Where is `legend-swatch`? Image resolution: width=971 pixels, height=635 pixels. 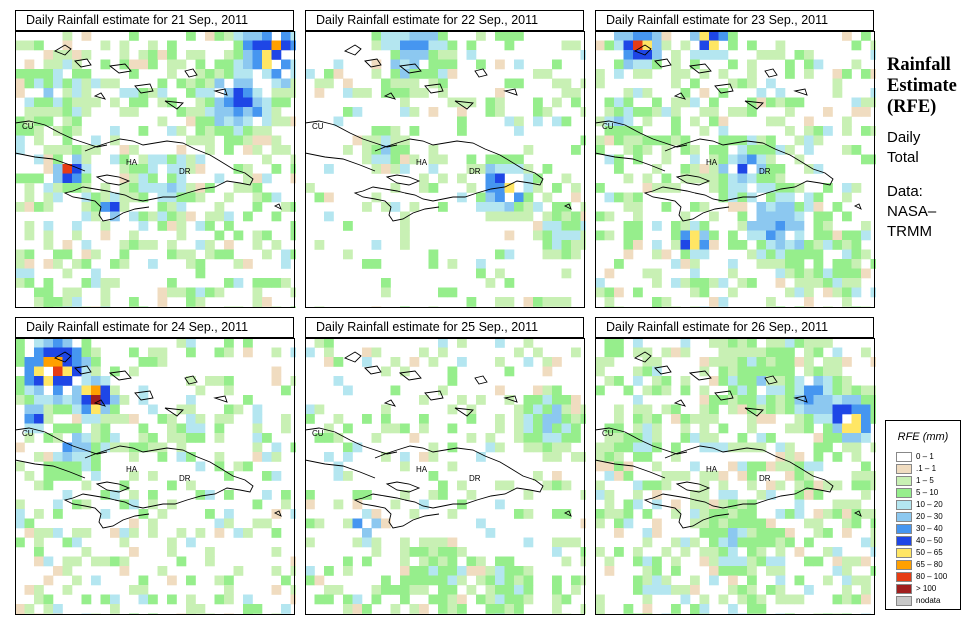
legend-swatch is located at coordinates (904, 541).